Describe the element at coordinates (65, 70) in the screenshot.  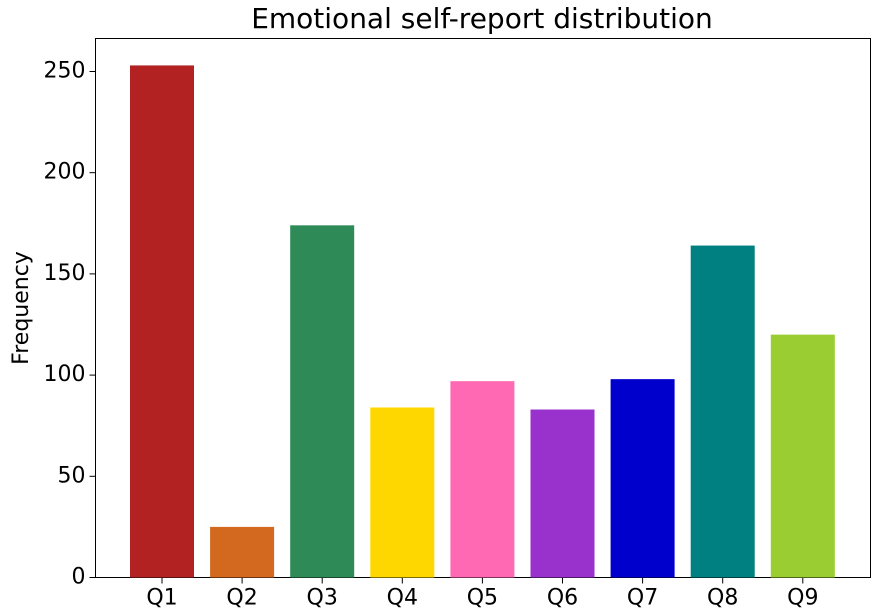
I see `y-tick-label: 250` at that location.